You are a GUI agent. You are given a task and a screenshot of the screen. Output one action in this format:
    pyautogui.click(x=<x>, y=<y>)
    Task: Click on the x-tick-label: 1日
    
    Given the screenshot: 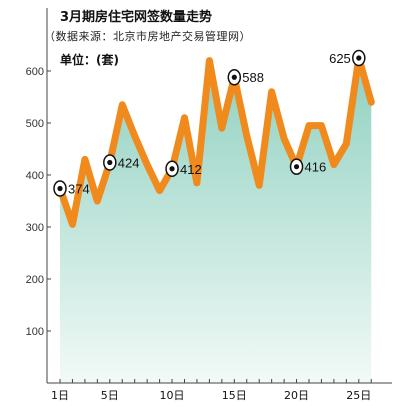 What is the action you would take?
    pyautogui.click(x=60, y=395)
    